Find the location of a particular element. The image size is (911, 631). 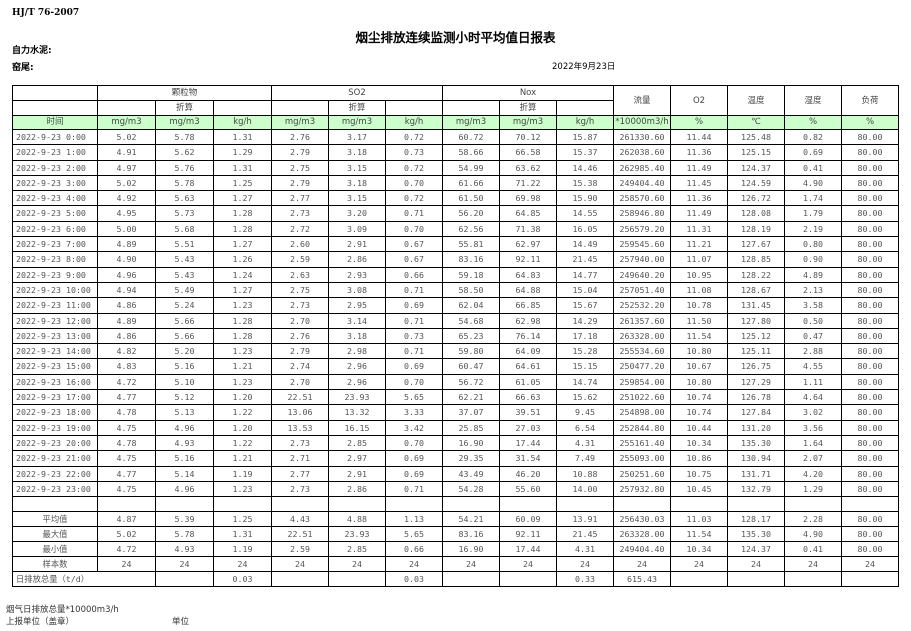

data-cell: 54.21 is located at coordinates (471, 519).